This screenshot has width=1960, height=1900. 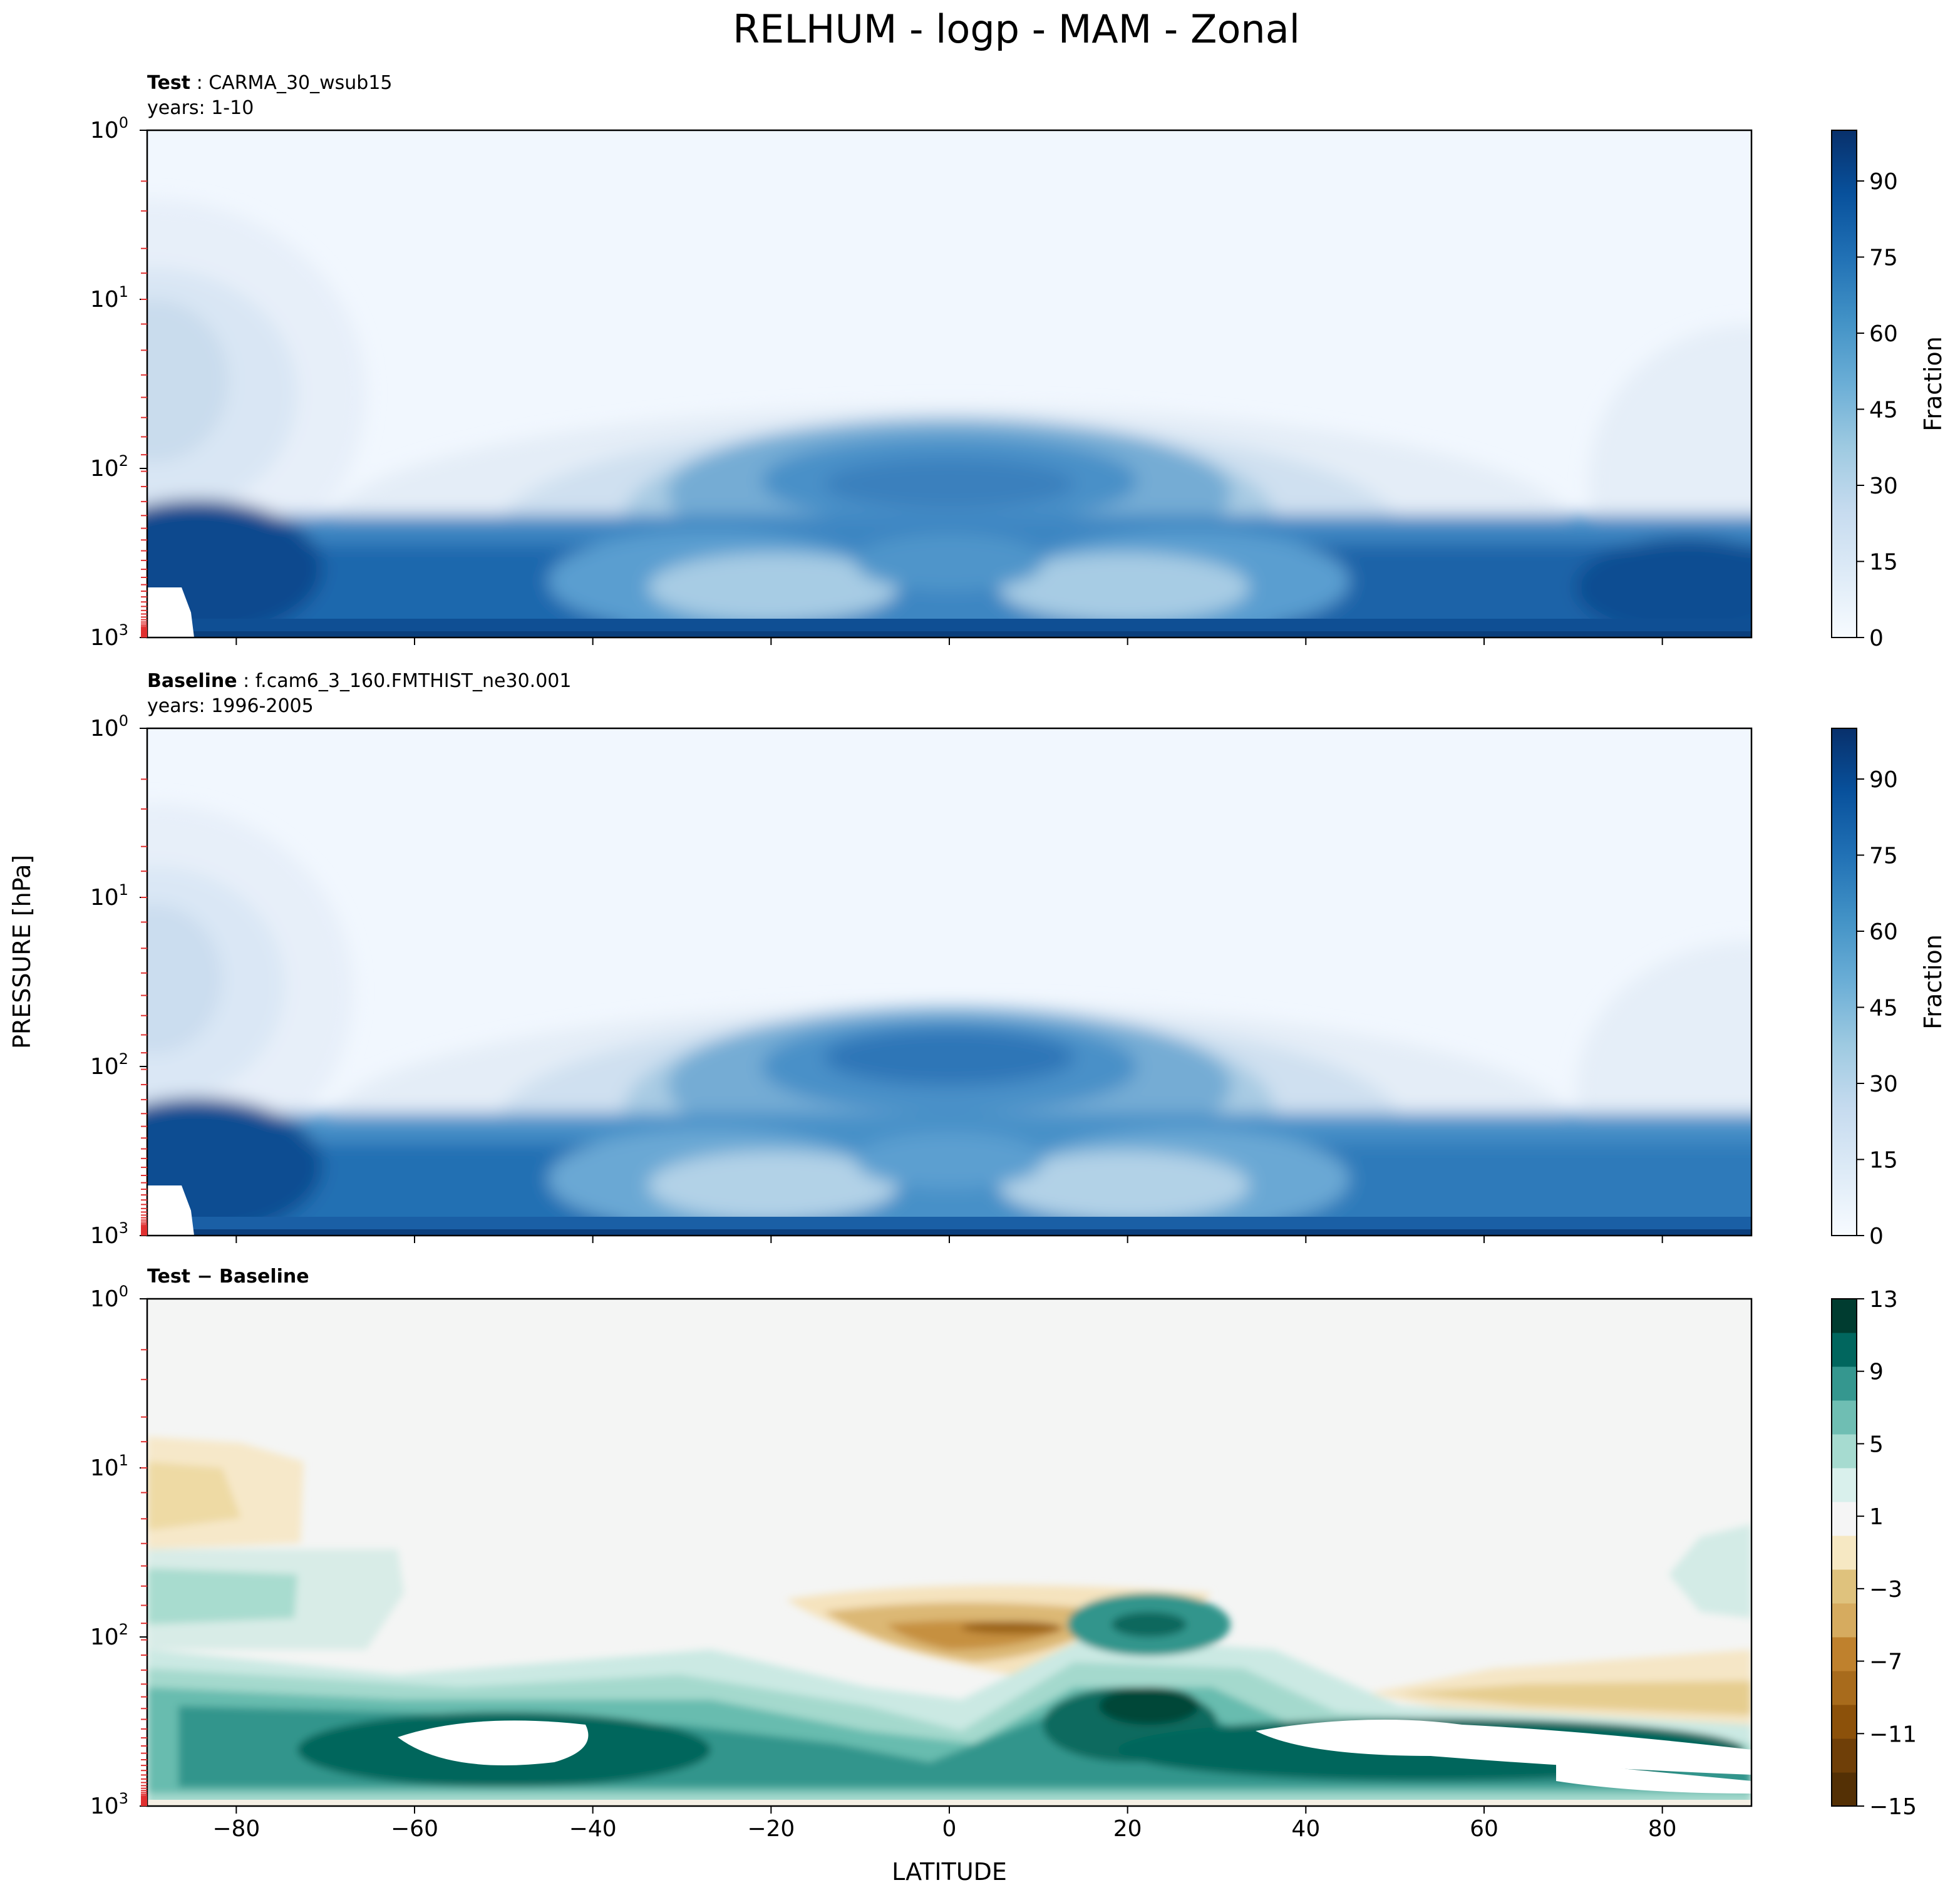 What do you see at coordinates (200, 108) in the screenshot?
I see `panel-years-test: years: 1-10` at bounding box center [200, 108].